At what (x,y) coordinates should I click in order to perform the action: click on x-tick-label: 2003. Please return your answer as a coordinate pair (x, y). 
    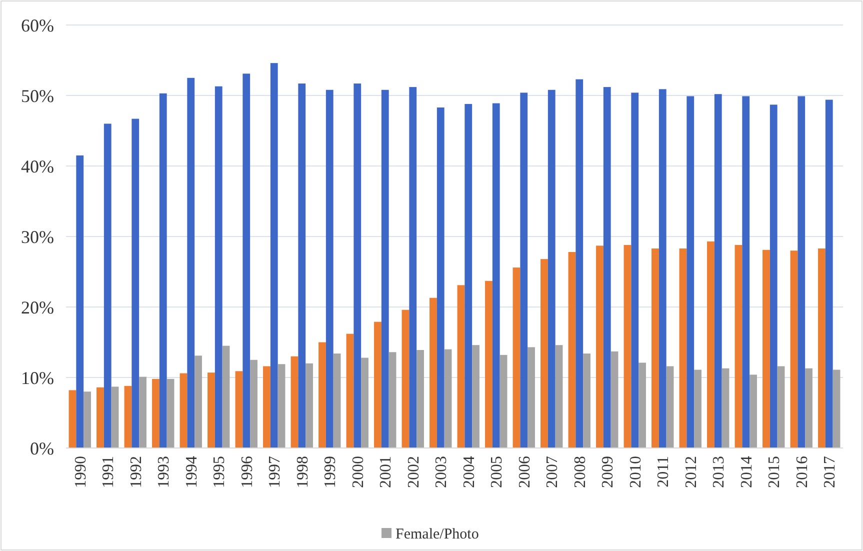
    Looking at the image, I should click on (441, 472).